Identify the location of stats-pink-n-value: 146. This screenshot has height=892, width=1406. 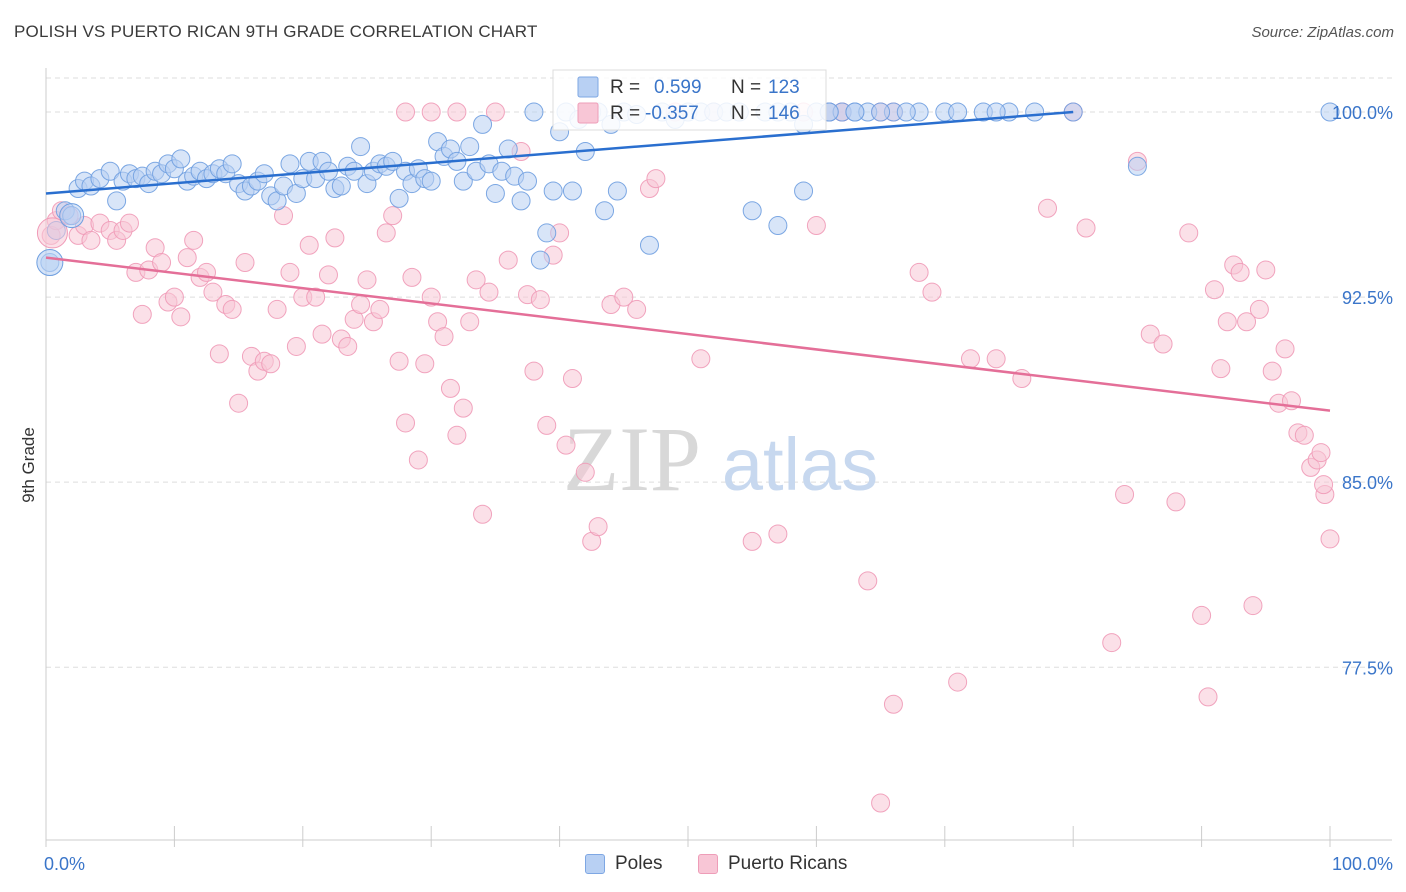
(784, 113).